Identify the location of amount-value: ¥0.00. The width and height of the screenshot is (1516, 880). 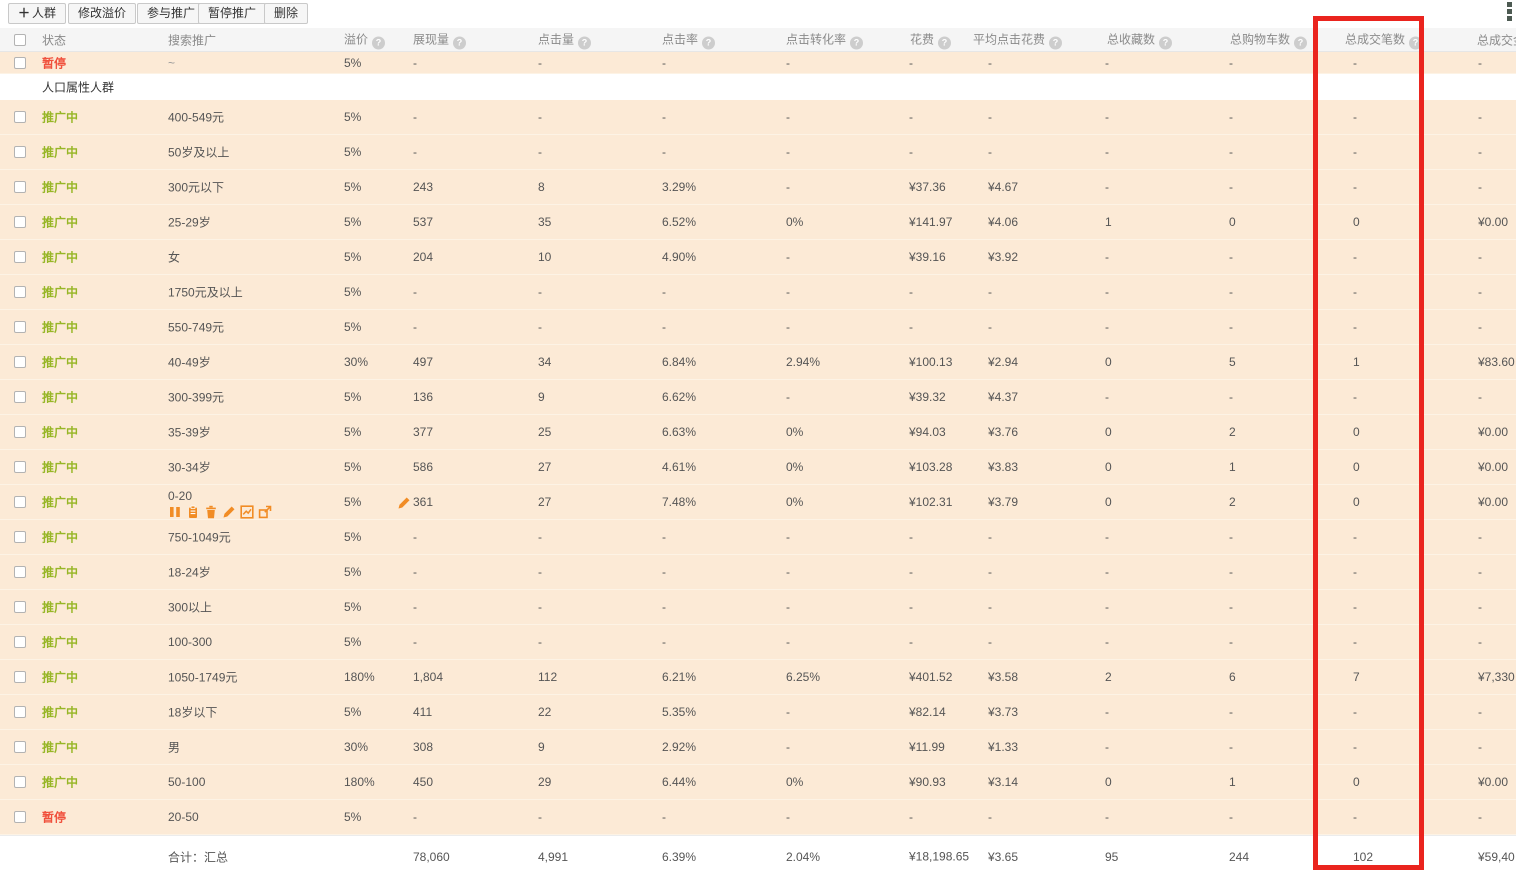
(1493, 502).